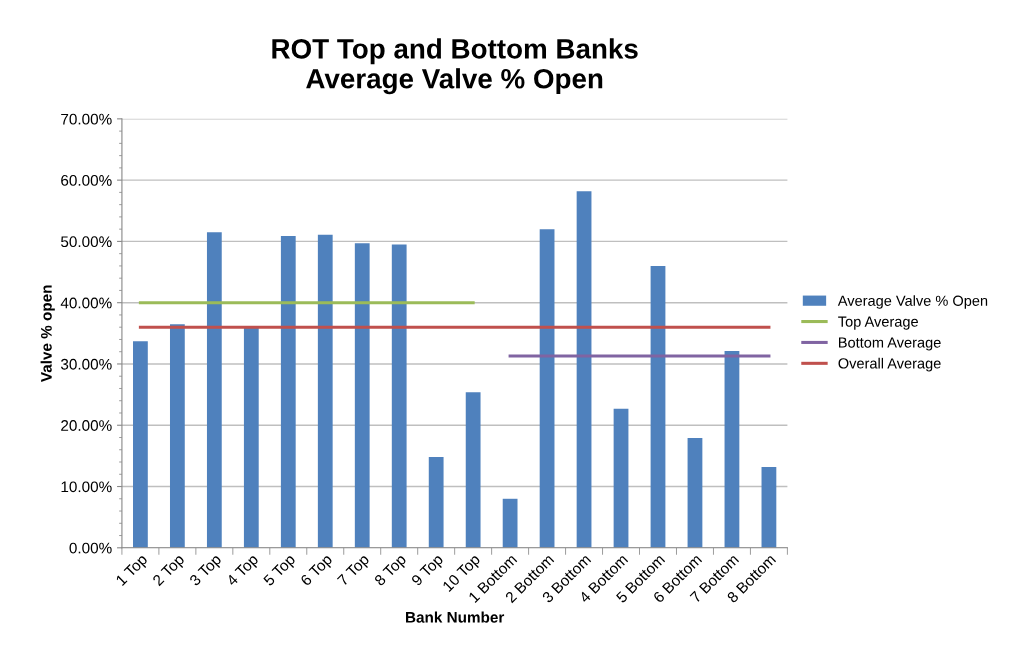 The image size is (1016, 664). What do you see at coordinates (206, 571) in the screenshot?
I see `x-tick-label: 3 Top` at bounding box center [206, 571].